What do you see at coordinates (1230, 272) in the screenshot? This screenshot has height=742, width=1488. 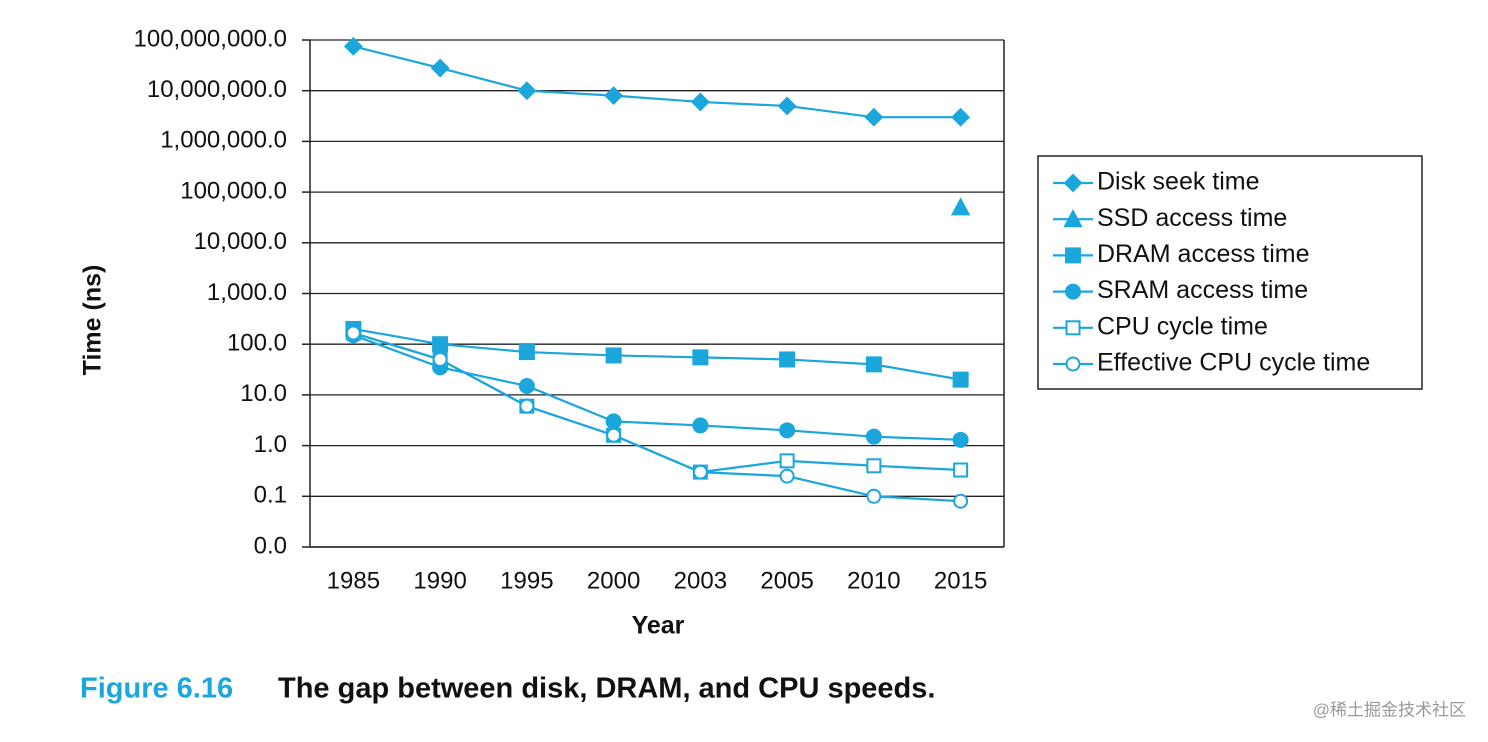 I see `legend-box` at bounding box center [1230, 272].